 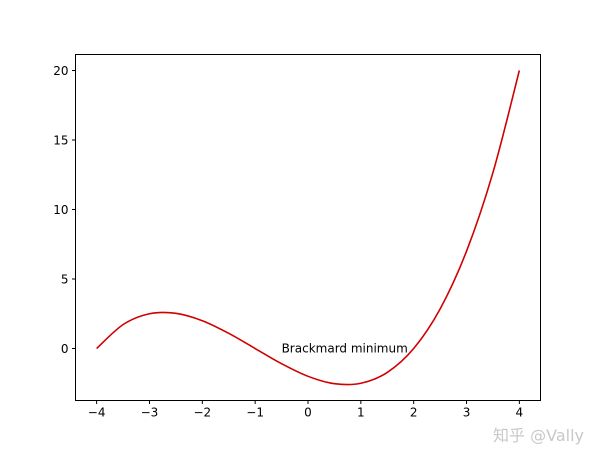 I want to click on y-tick-label: 5, so click(x=65, y=280).